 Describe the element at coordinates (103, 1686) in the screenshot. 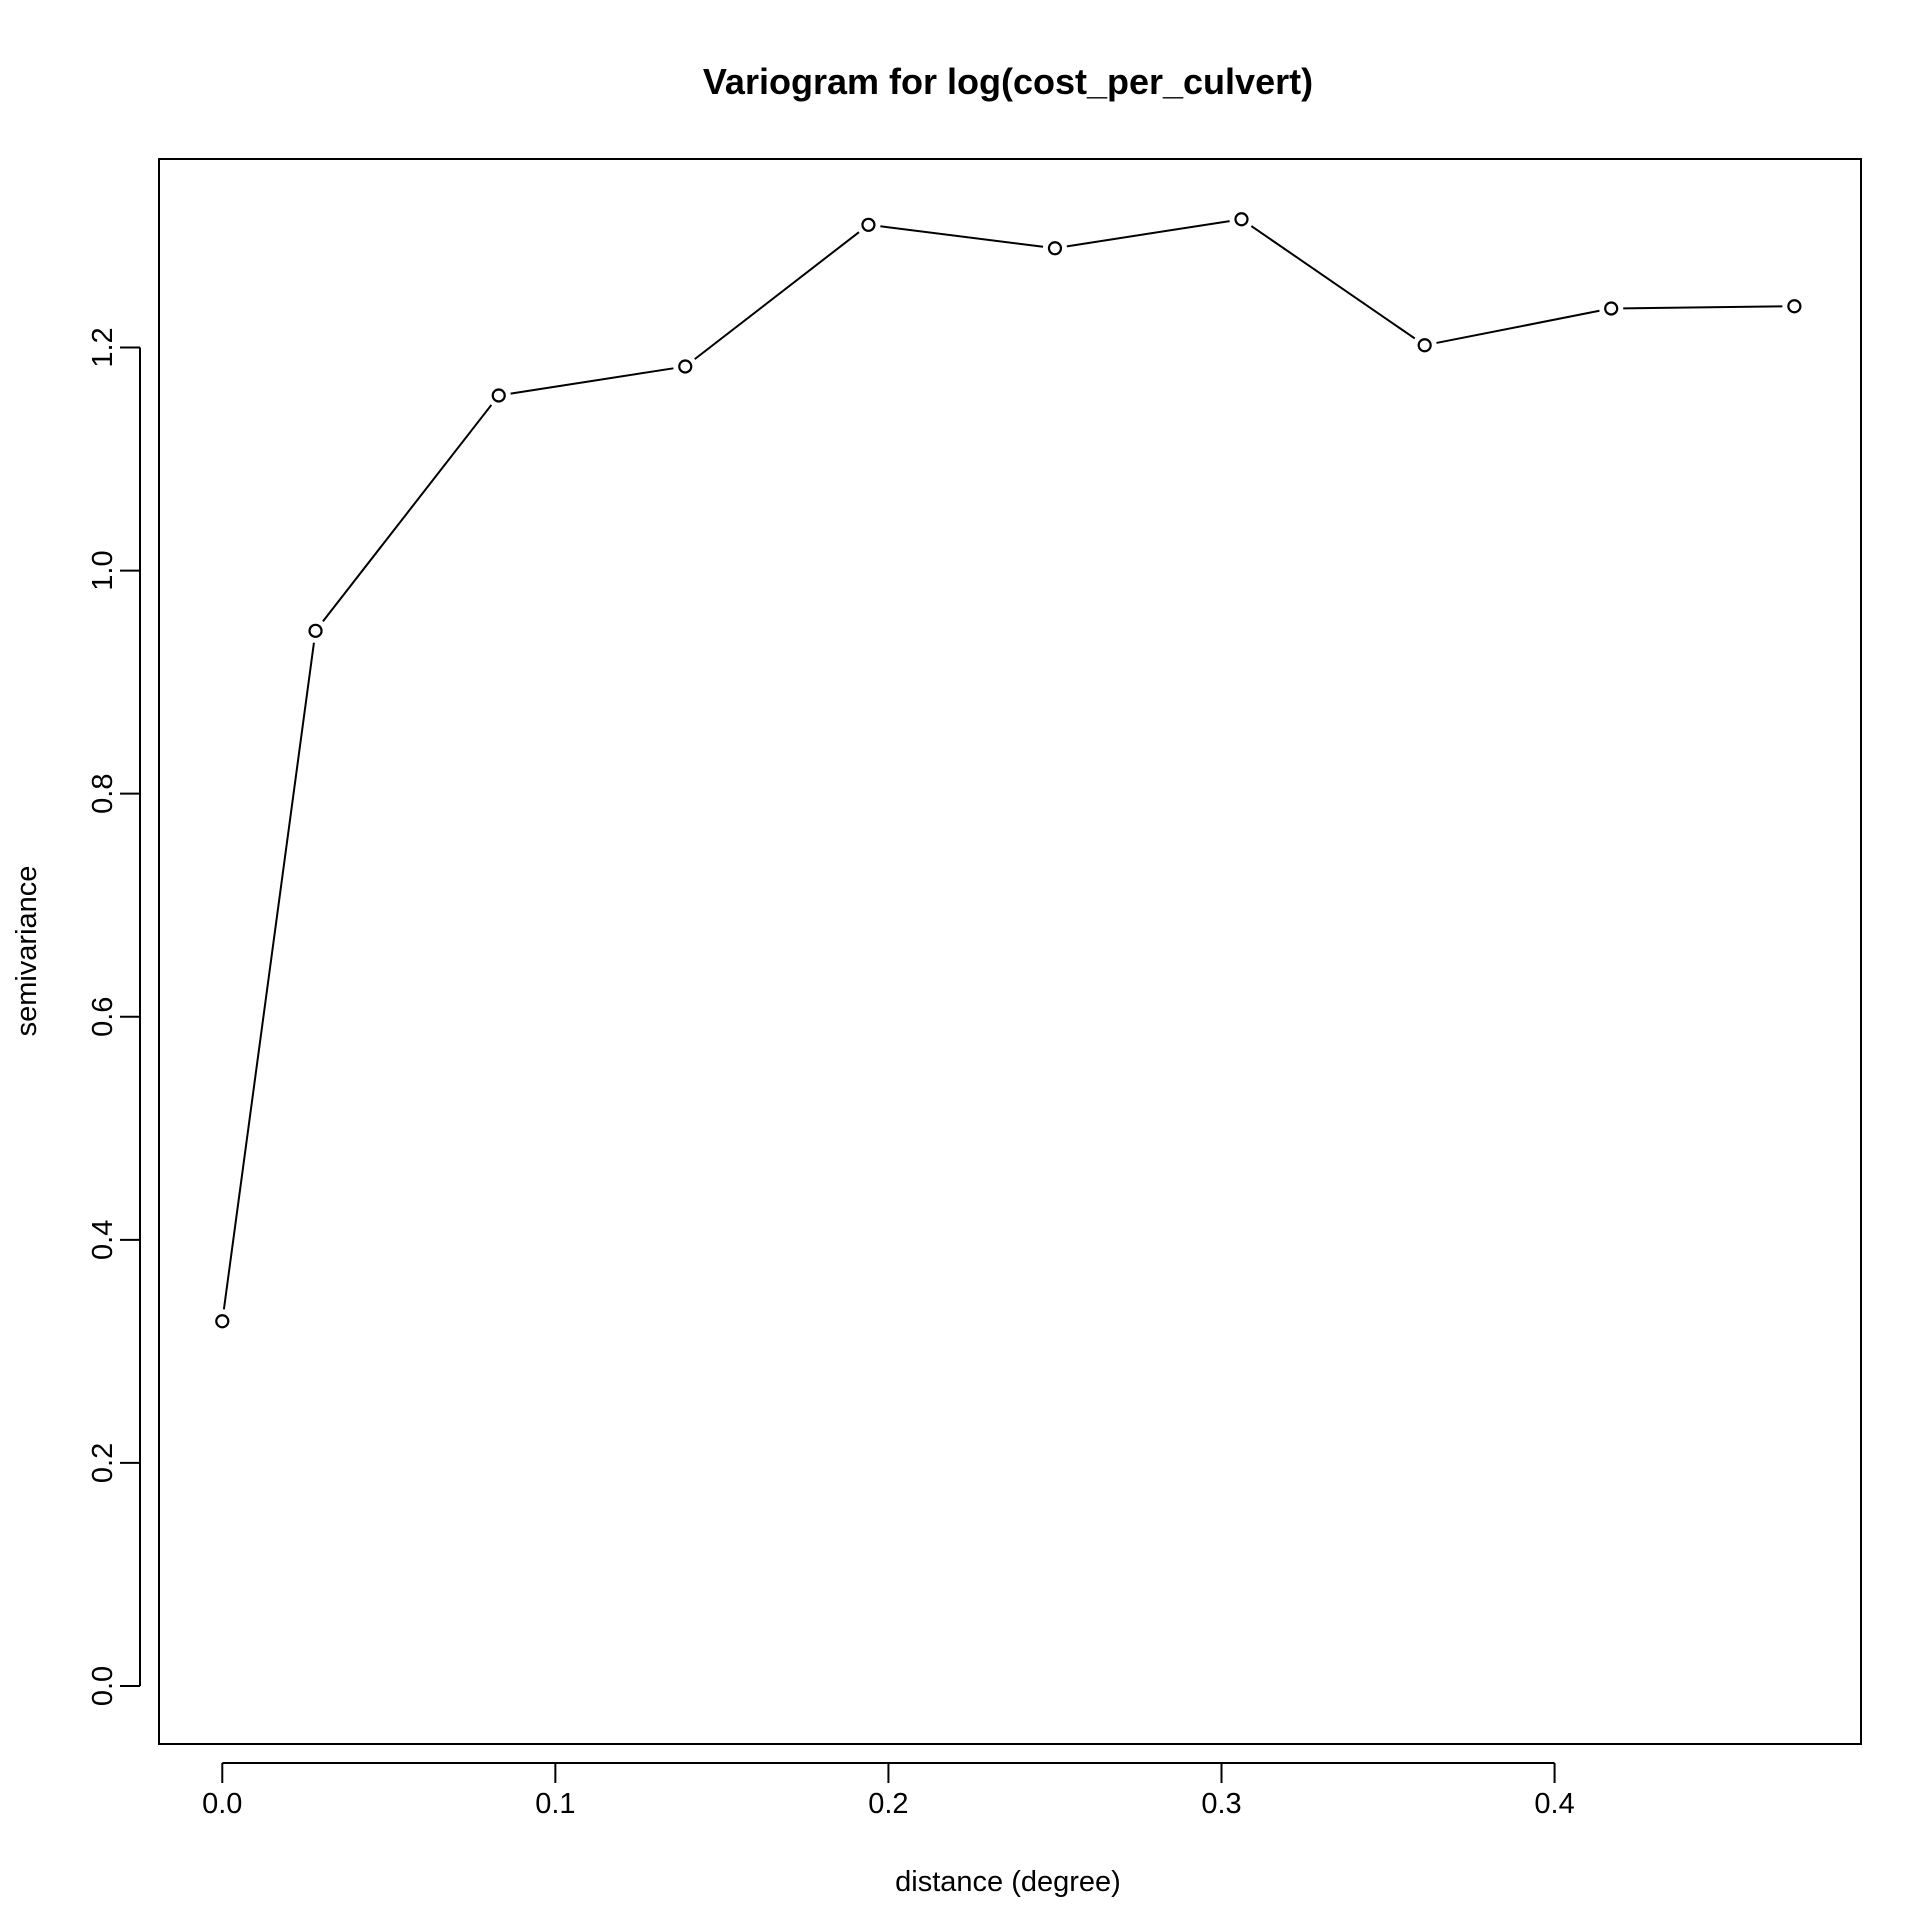

I see `y-tick-label: 0.0` at that location.